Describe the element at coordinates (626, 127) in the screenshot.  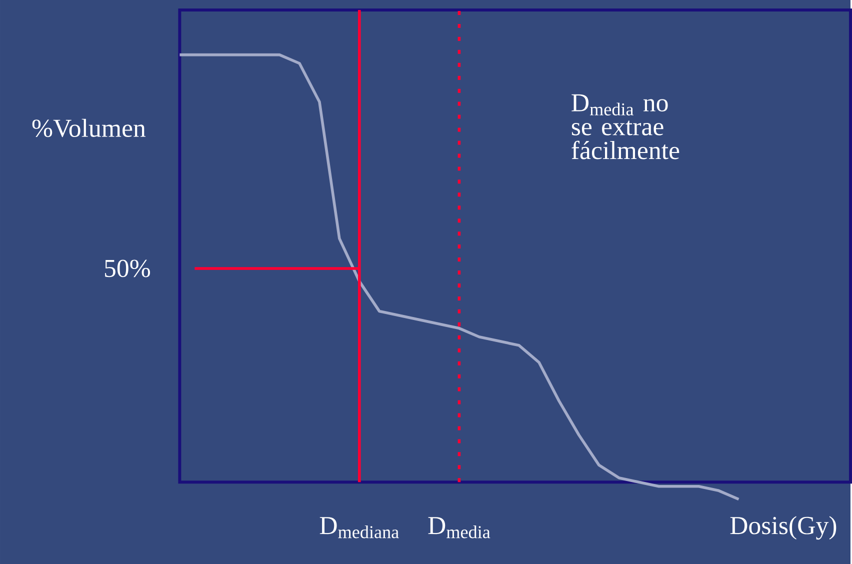
I see `annotation: D$_{media}$ no se extrae fácilmente` at that location.